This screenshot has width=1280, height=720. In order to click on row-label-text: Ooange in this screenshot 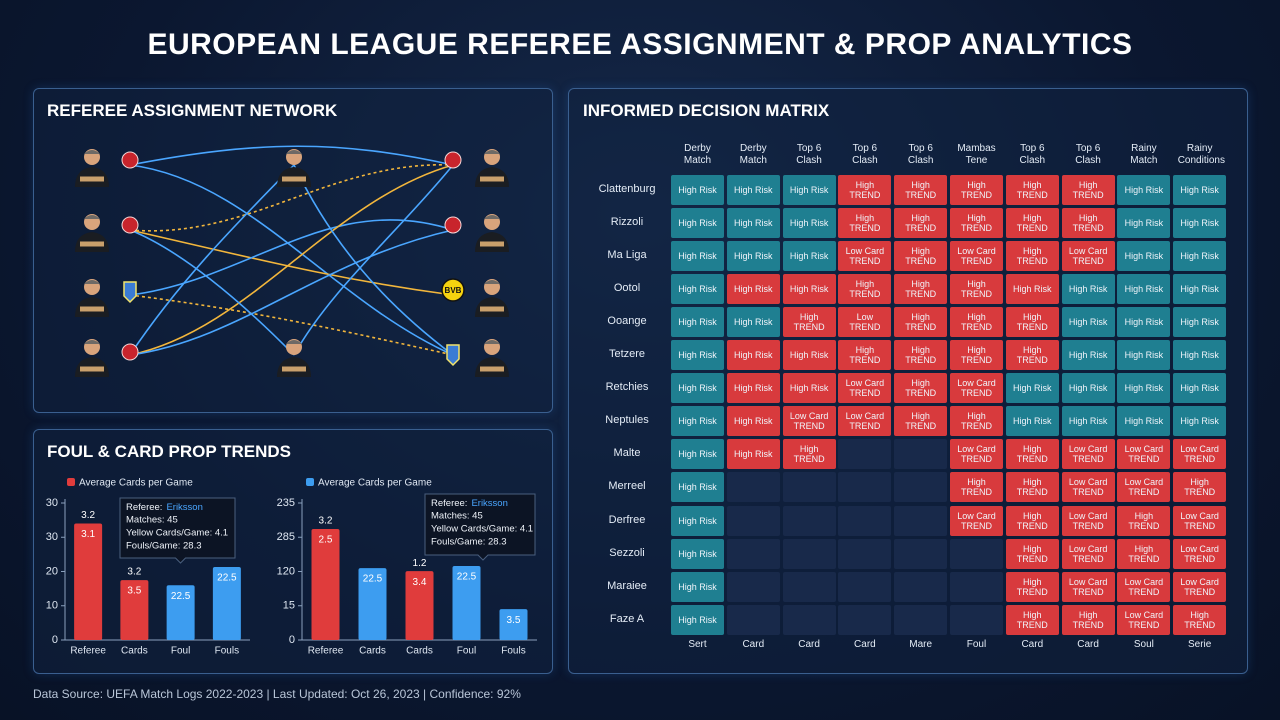, I will do `click(627, 321)`.